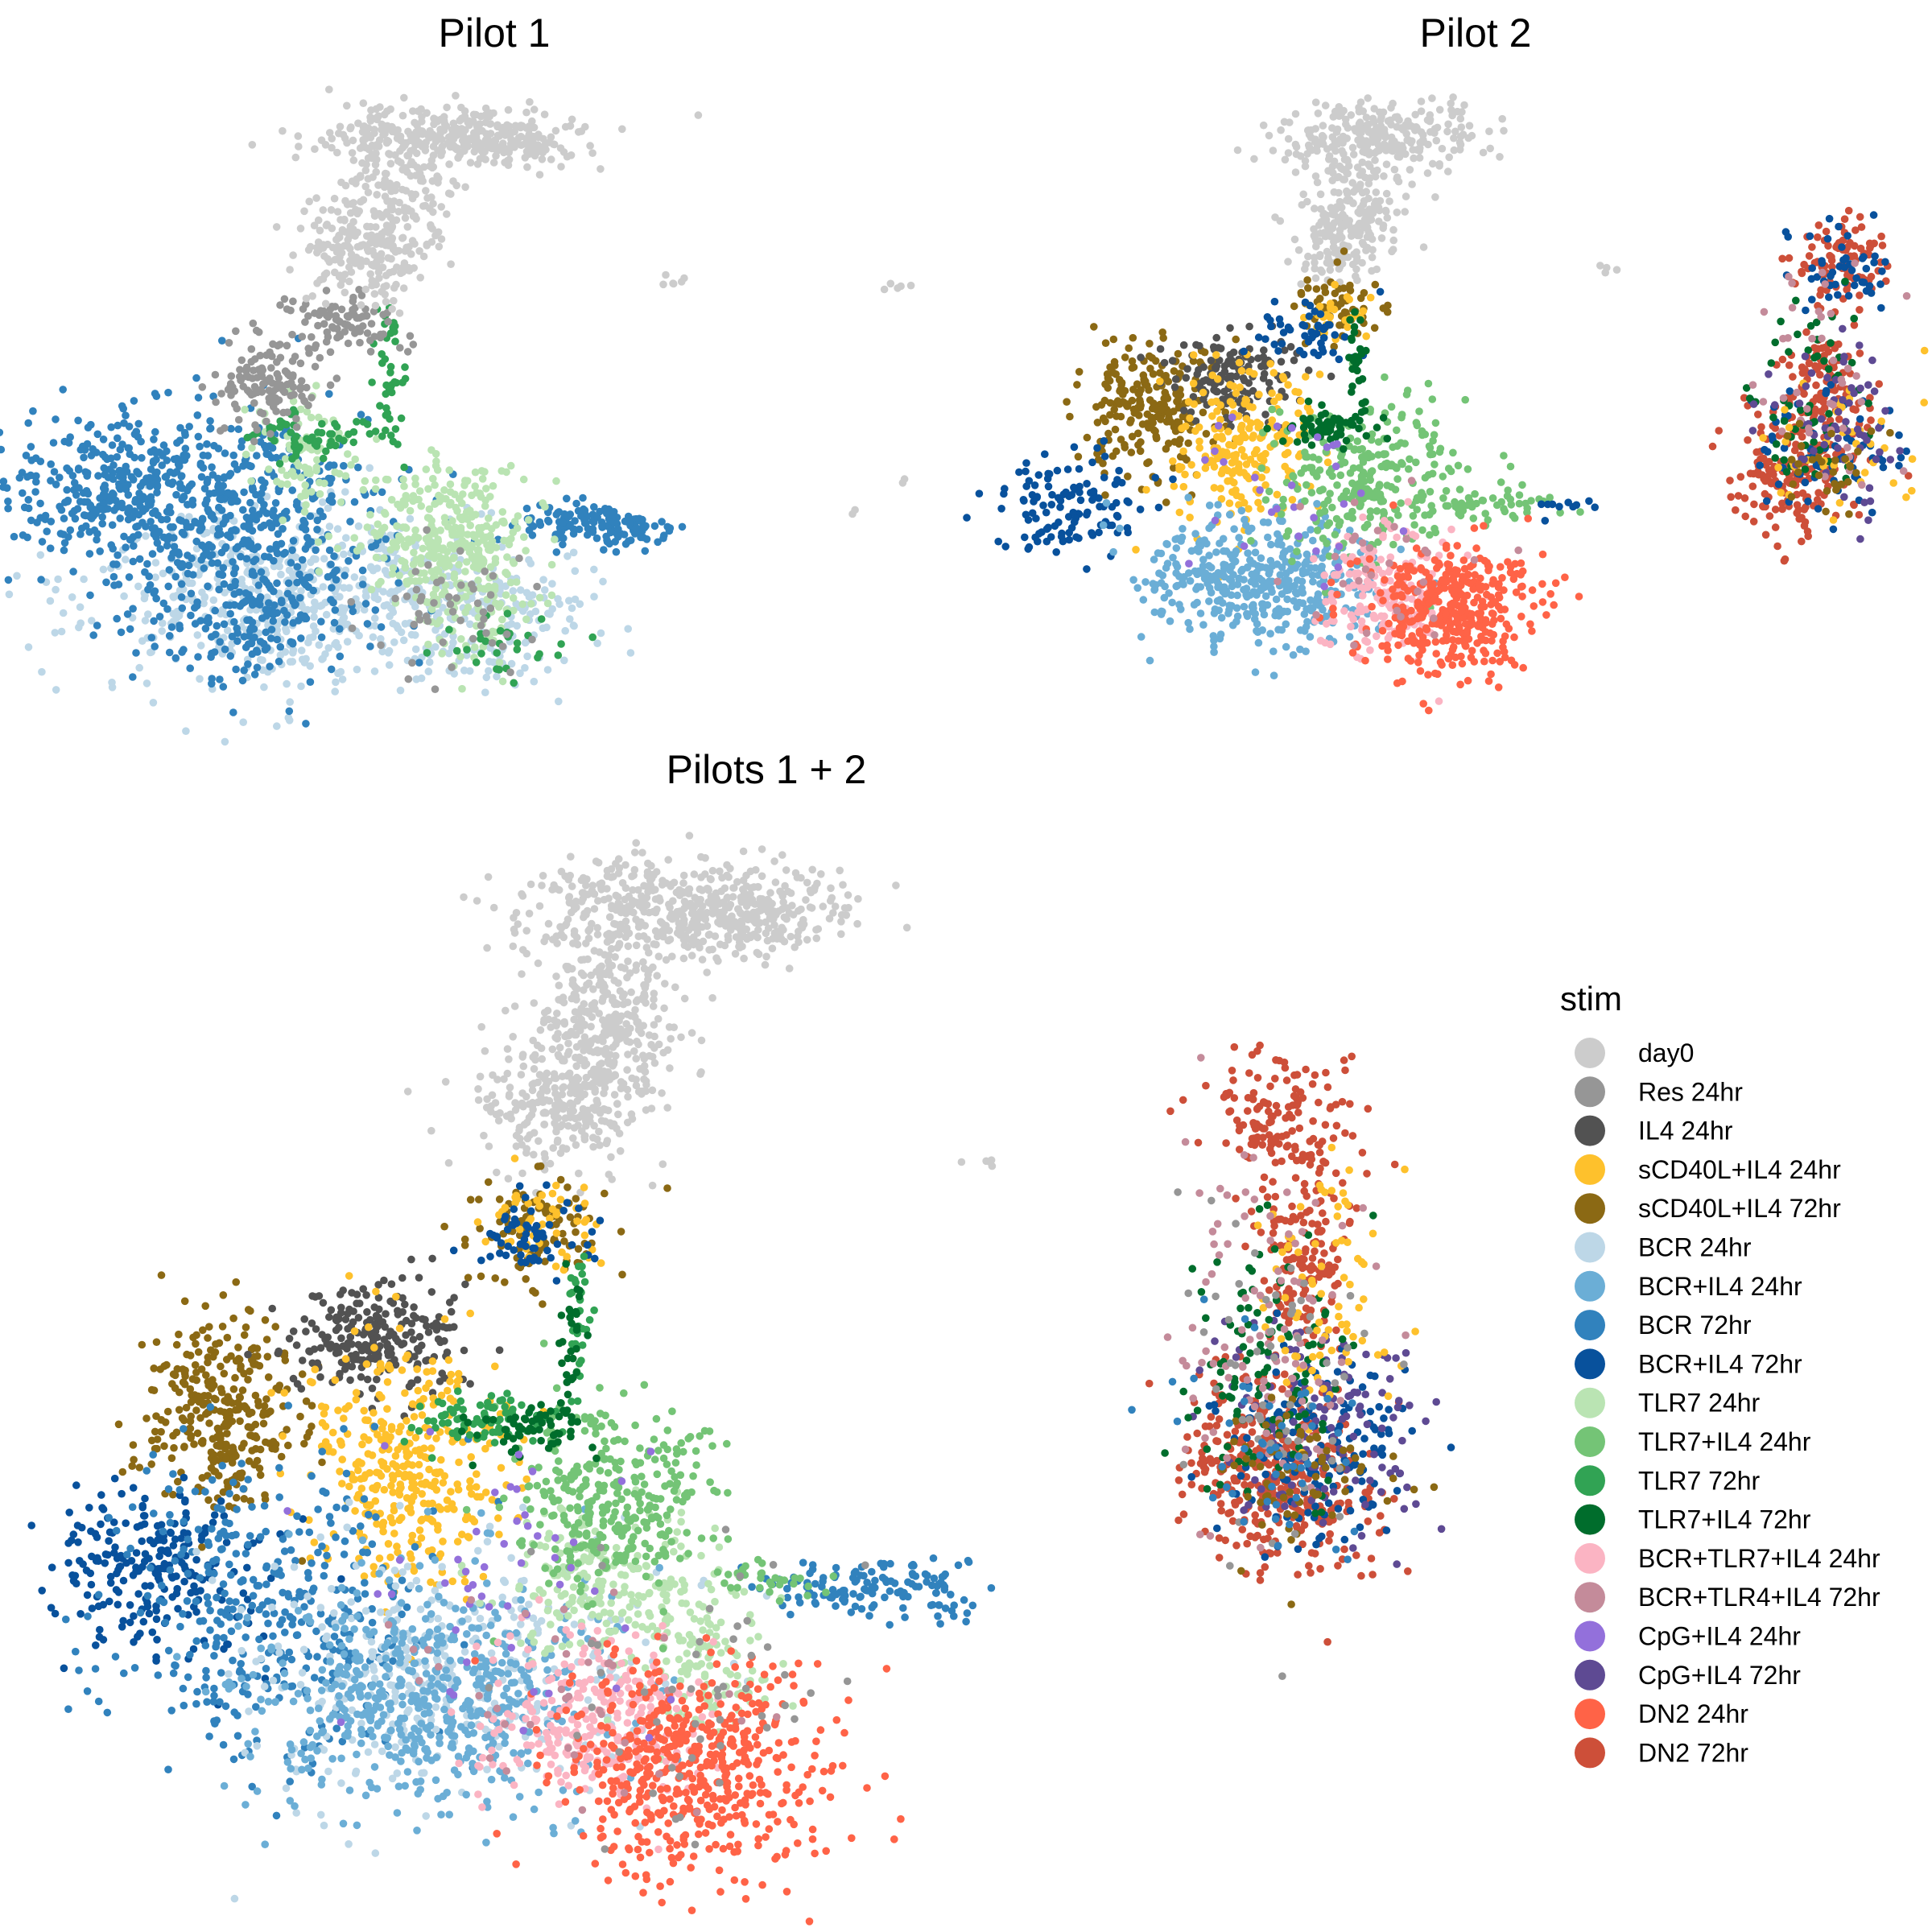  Describe the element at coordinates (405, 568) in the screenshot. I see `cell-point-p1-2073` at that location.